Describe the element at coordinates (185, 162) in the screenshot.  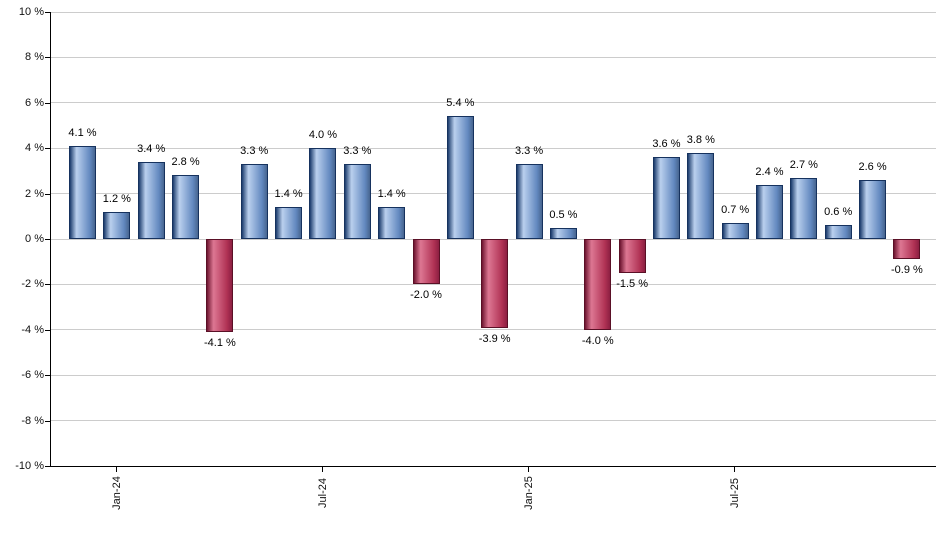
I see `bar-value-label: 2.8 %` at that location.